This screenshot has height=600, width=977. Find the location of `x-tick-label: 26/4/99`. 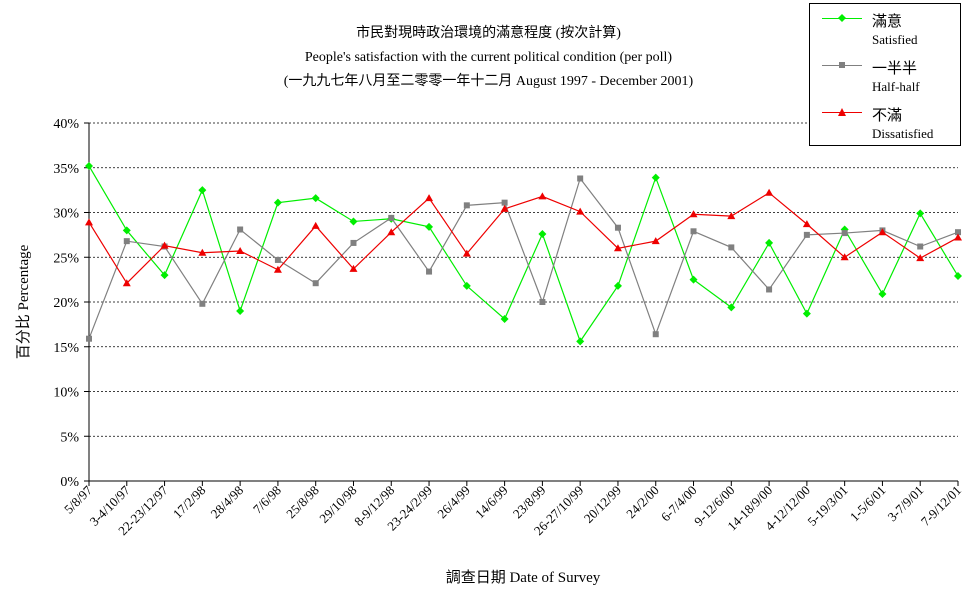

x-tick-label: 26/4/99 is located at coordinates (453, 502).